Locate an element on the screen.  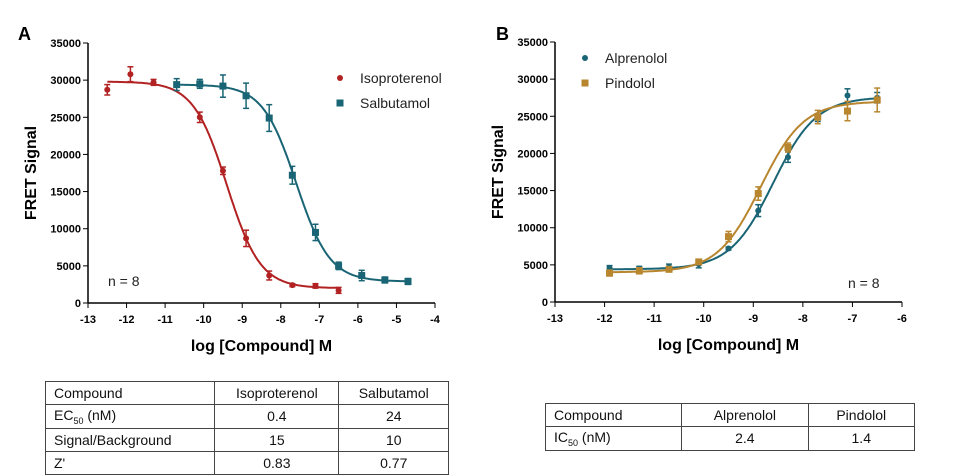
legend-label: Alprenolol is located at coordinates (636, 58).